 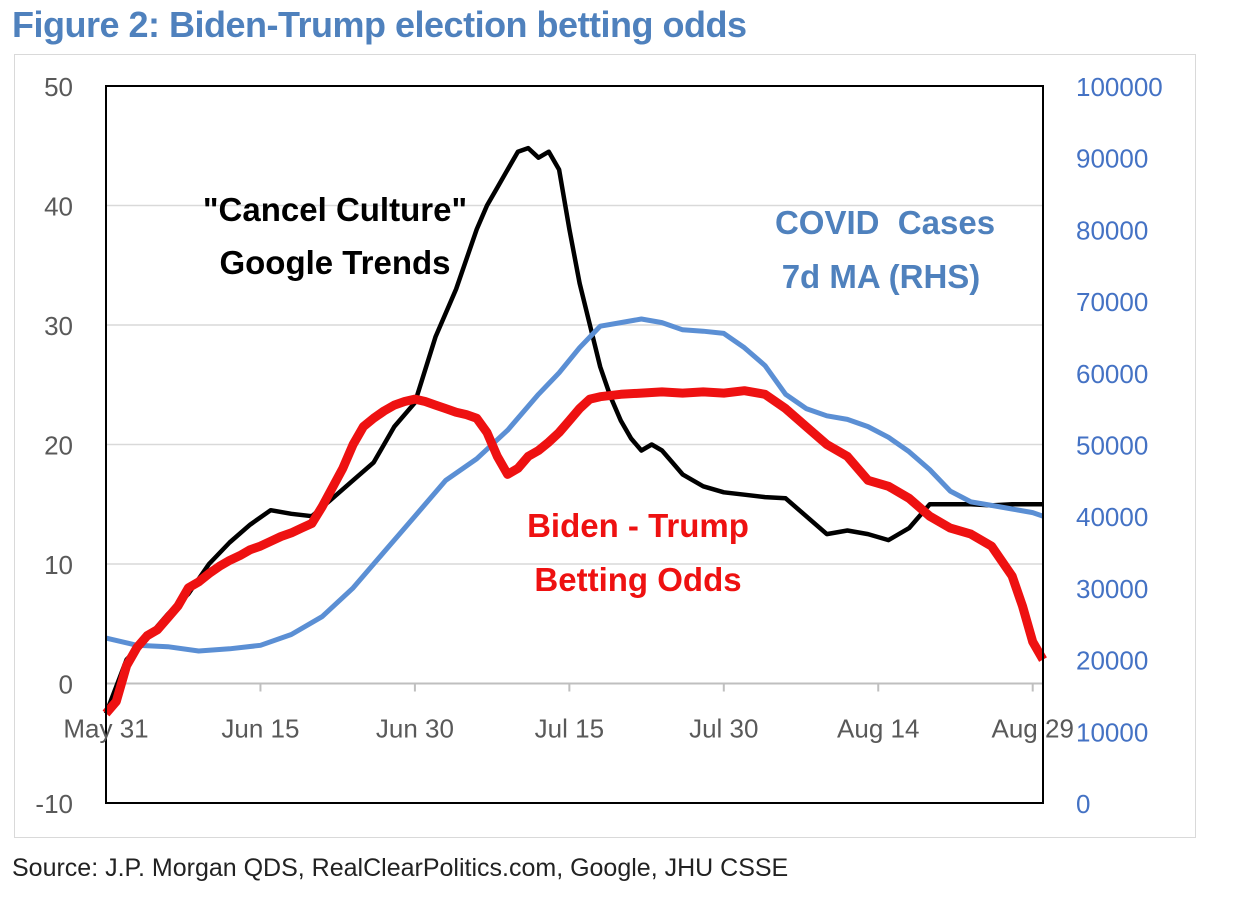 I want to click on y-right-tick-label: 60000, so click(x=1112, y=374).